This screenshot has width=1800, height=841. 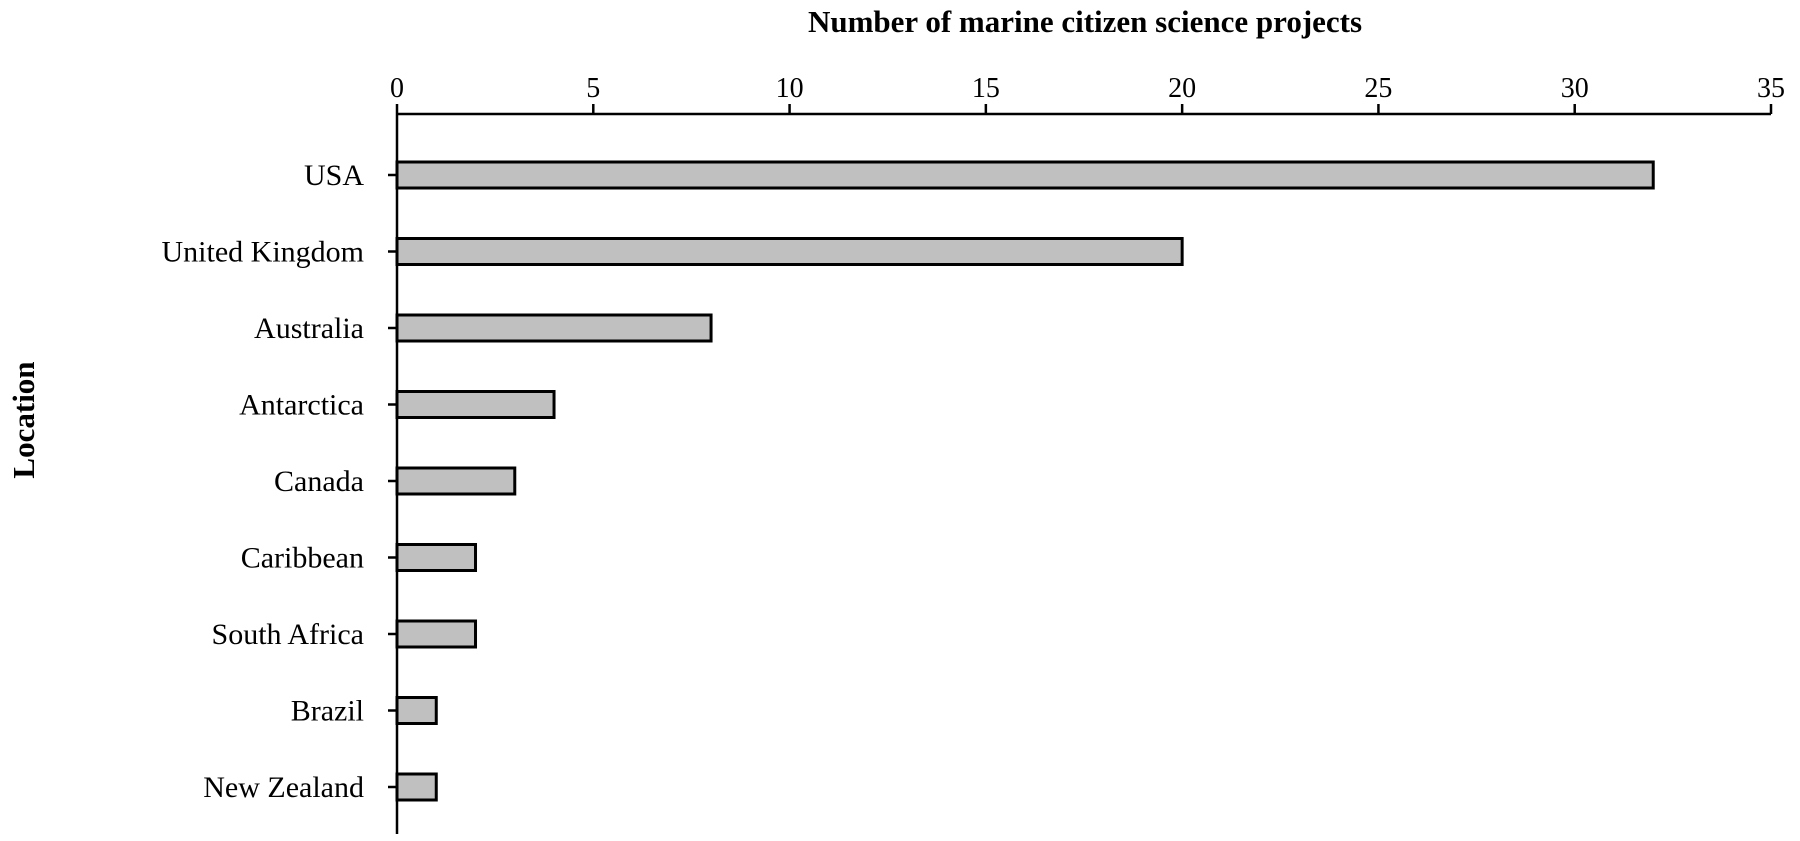 What do you see at coordinates (475, 404) in the screenshot?
I see `bar-antarctica` at bounding box center [475, 404].